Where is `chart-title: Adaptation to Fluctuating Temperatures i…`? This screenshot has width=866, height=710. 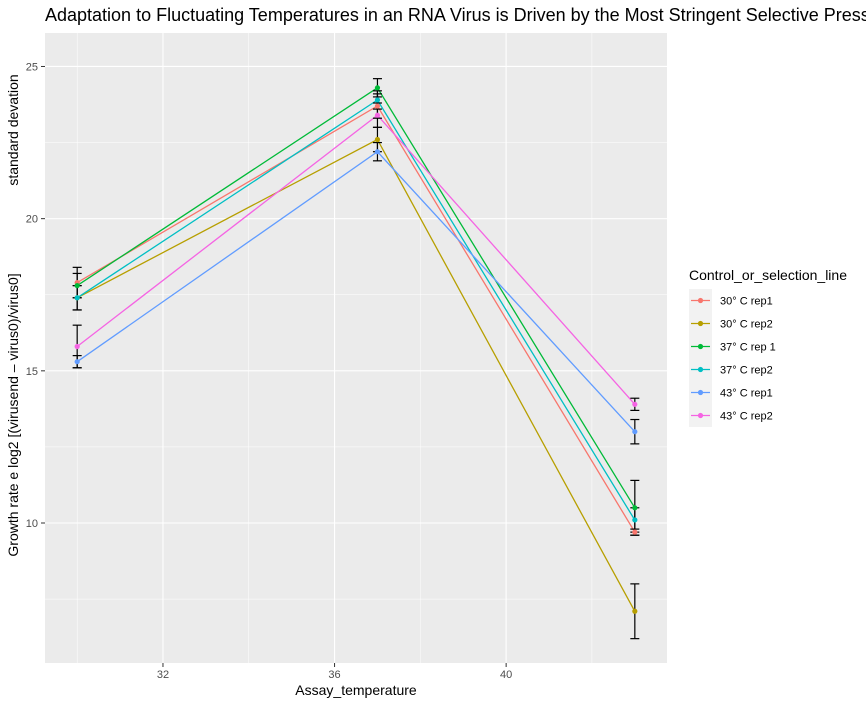 chart-title: Adaptation to Fluctuating Temperatures i… is located at coordinates (455, 15).